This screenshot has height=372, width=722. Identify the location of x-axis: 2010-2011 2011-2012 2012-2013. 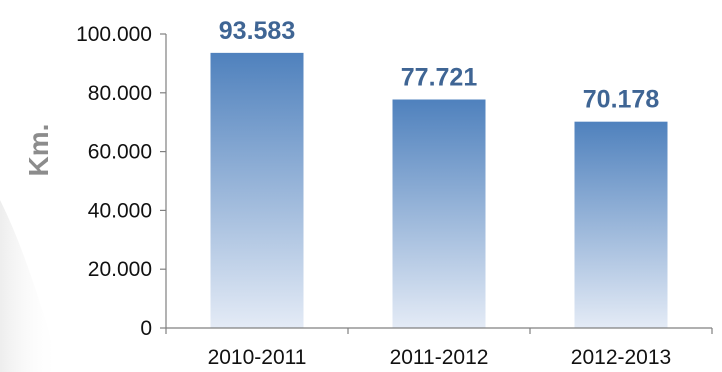
(439, 348).